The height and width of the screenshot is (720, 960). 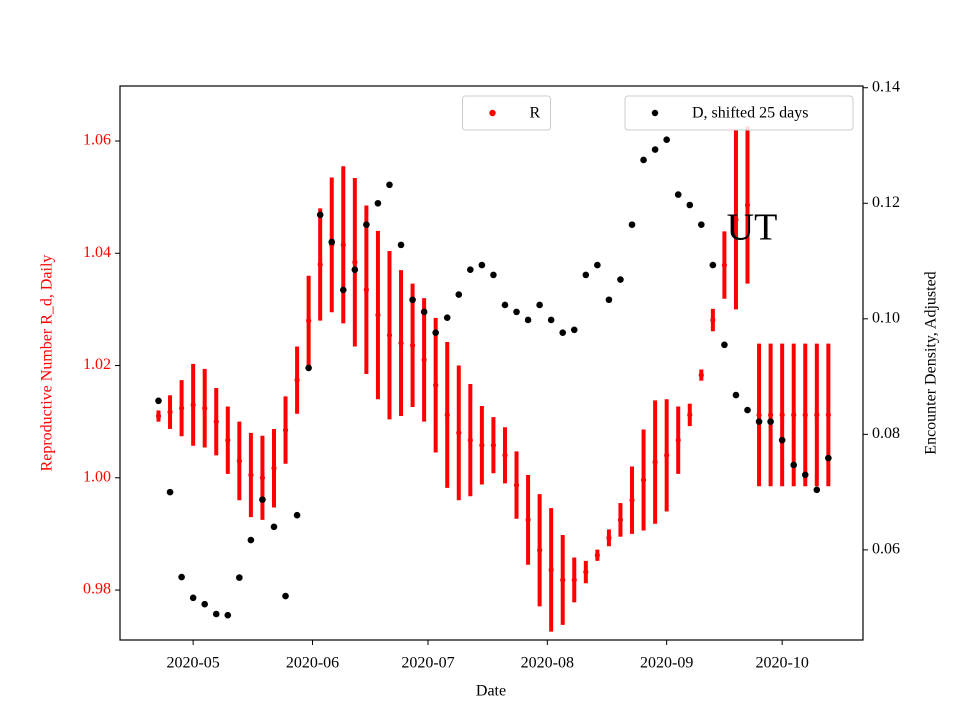 What do you see at coordinates (97, 252) in the screenshot?
I see `y-tick-label: 1.04` at bounding box center [97, 252].